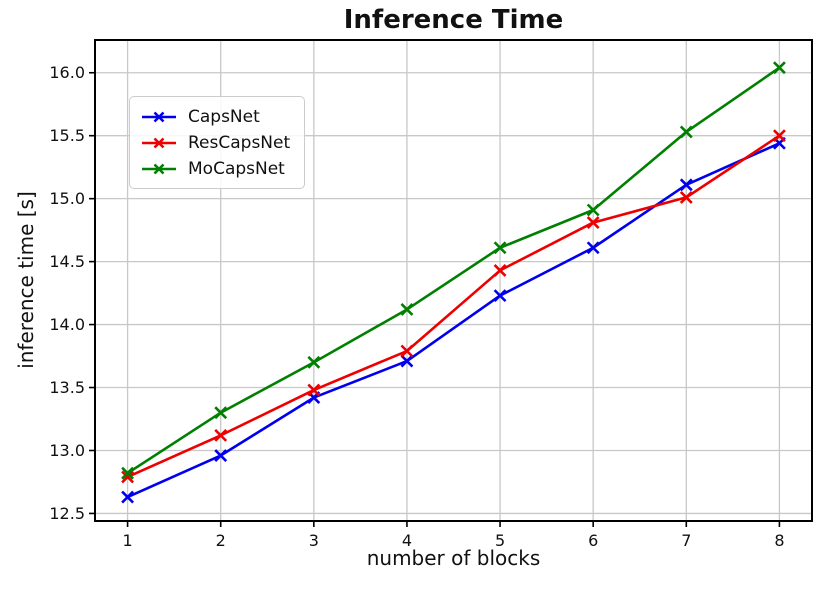  I want to click on legend-line-sample-mocapsnet, so click(159, 168).